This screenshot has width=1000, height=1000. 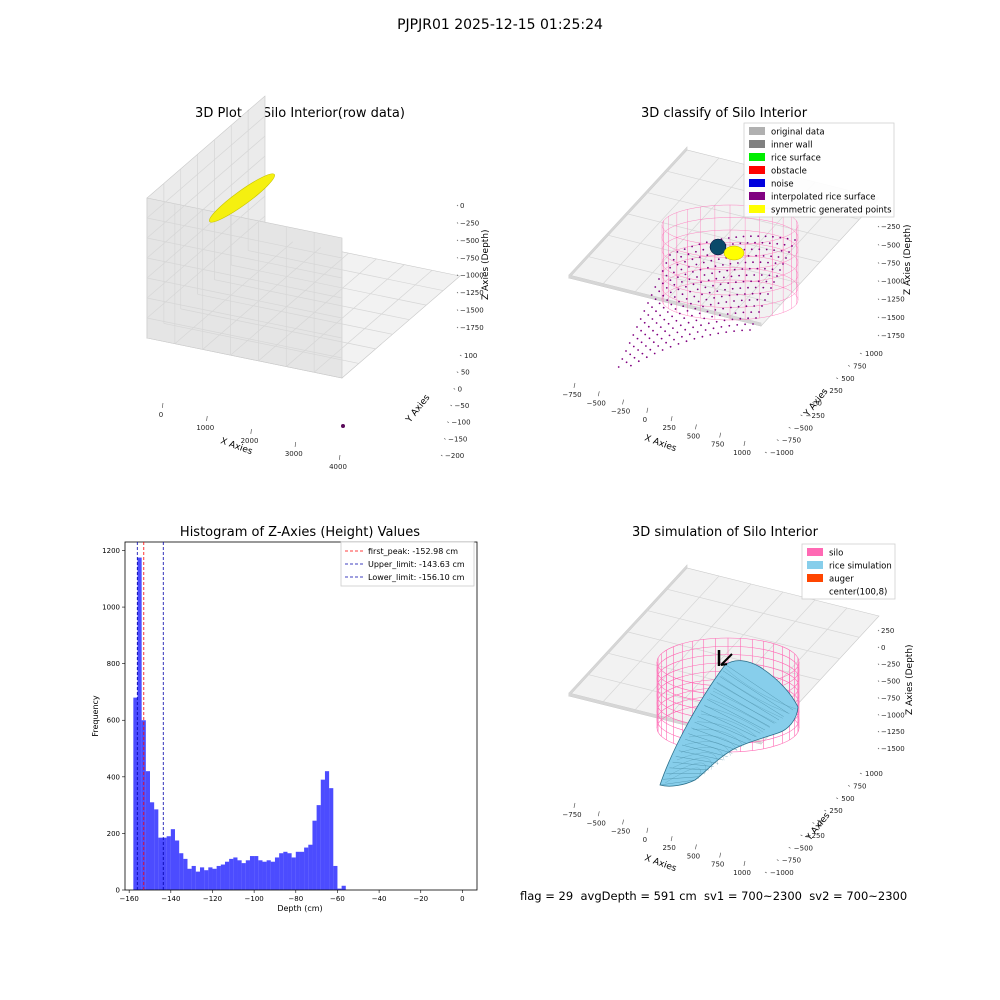 What do you see at coordinates (111, 608) in the screenshot?
I see `y-tick-label: 1000` at bounding box center [111, 608].